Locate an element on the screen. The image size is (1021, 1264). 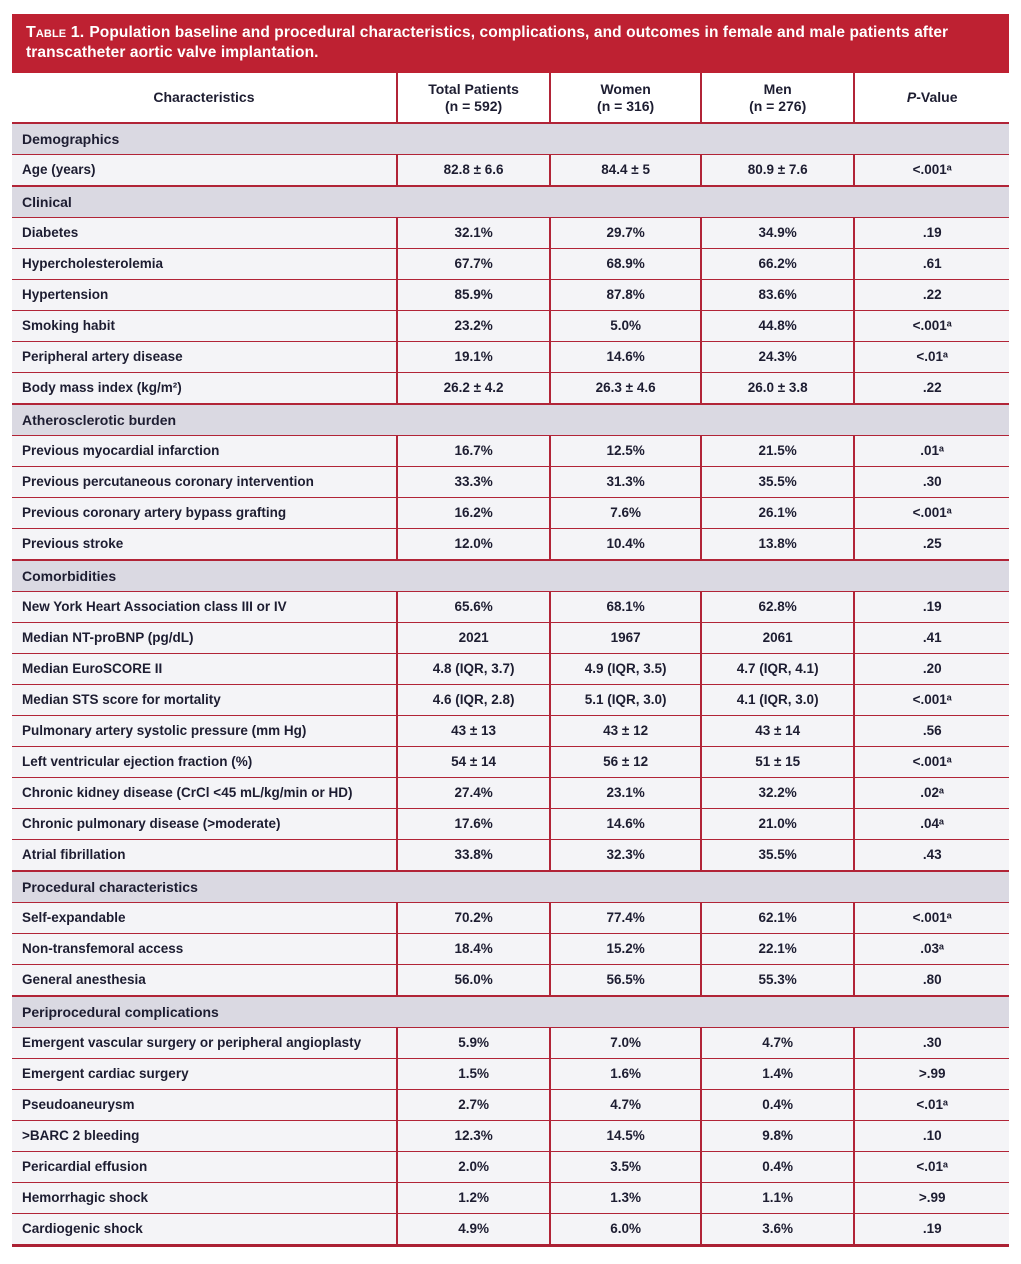
men-value: 2061 is located at coordinates (777, 638).